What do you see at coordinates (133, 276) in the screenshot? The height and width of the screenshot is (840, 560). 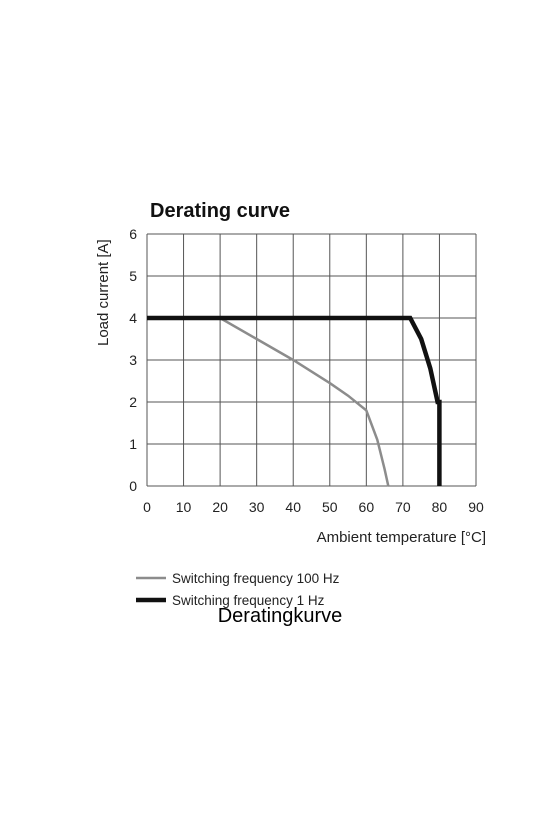 I see `y-tick-label: 5` at bounding box center [133, 276].